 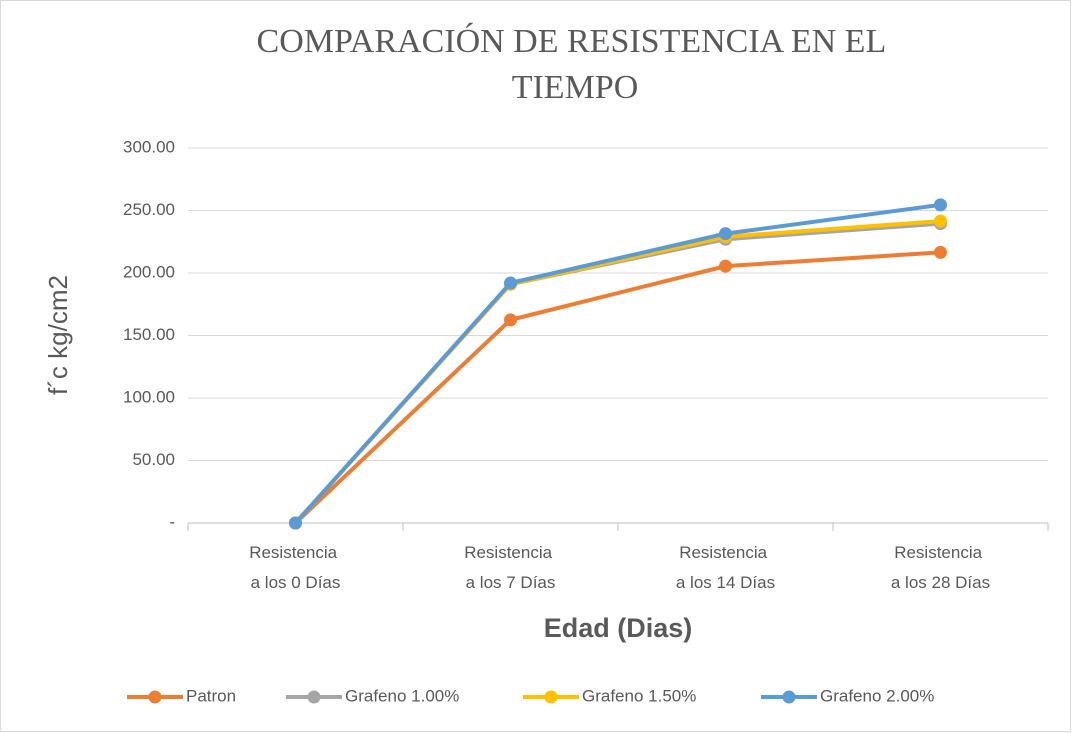 What do you see at coordinates (149, 334) in the screenshot?
I see `y-tick-label: 150.00` at bounding box center [149, 334].